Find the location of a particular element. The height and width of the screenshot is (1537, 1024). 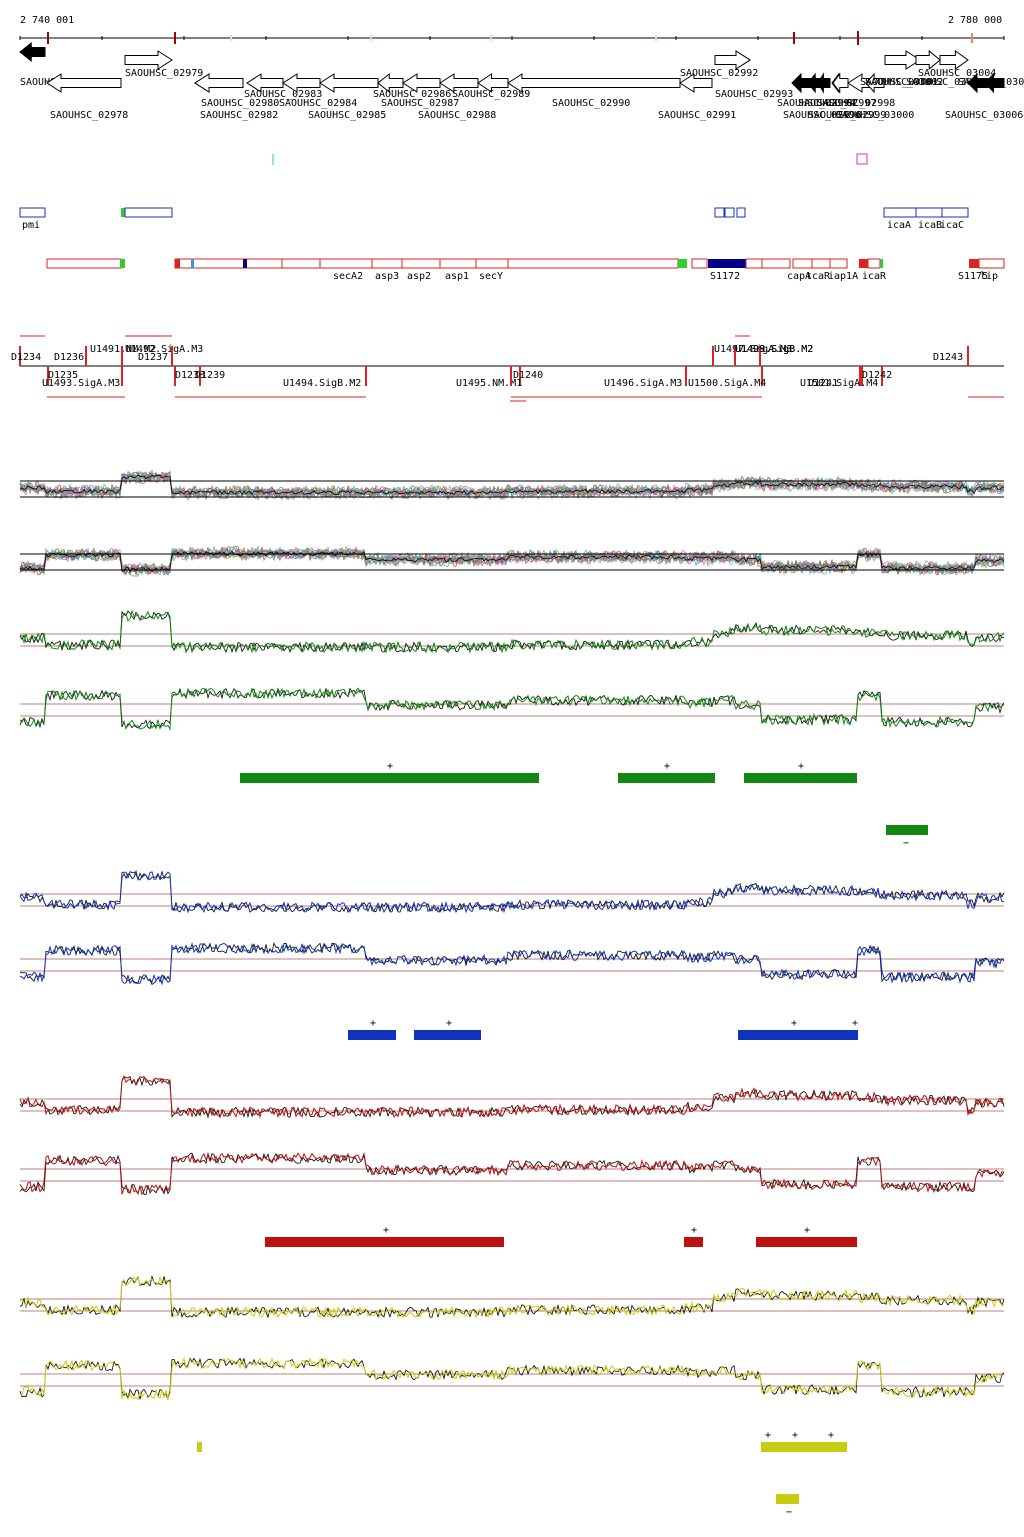

ruler-ticks is located at coordinates (512, 38).